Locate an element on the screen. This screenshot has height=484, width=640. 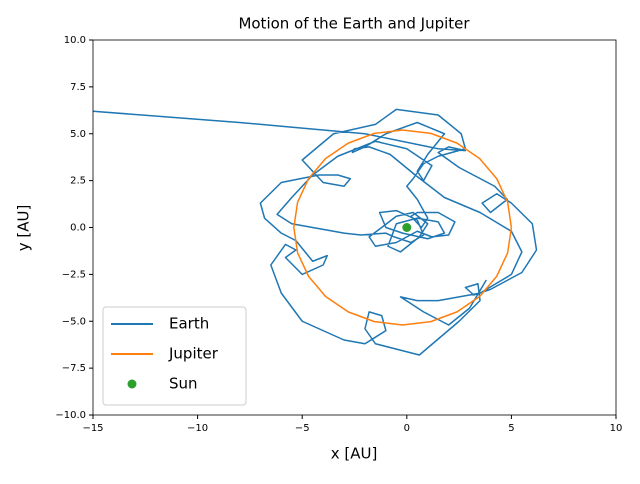
legend-box is located at coordinates (174, 356).